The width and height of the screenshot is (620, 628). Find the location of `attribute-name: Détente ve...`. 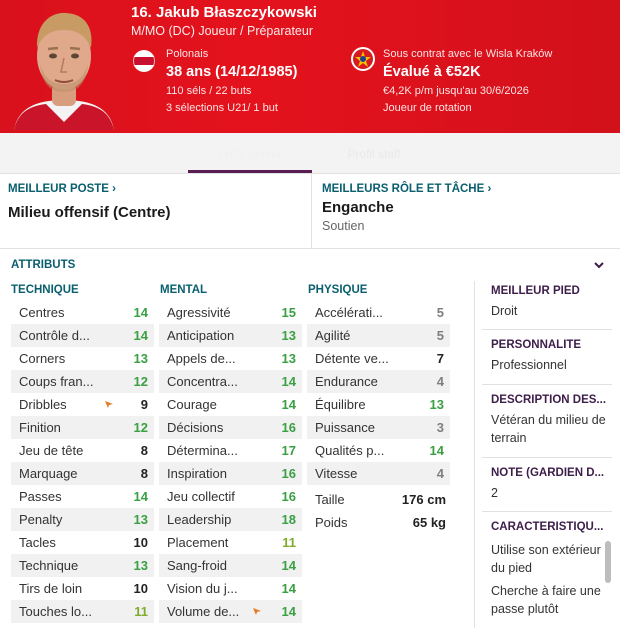

attribute-name: Détente ve... is located at coordinates (352, 358).